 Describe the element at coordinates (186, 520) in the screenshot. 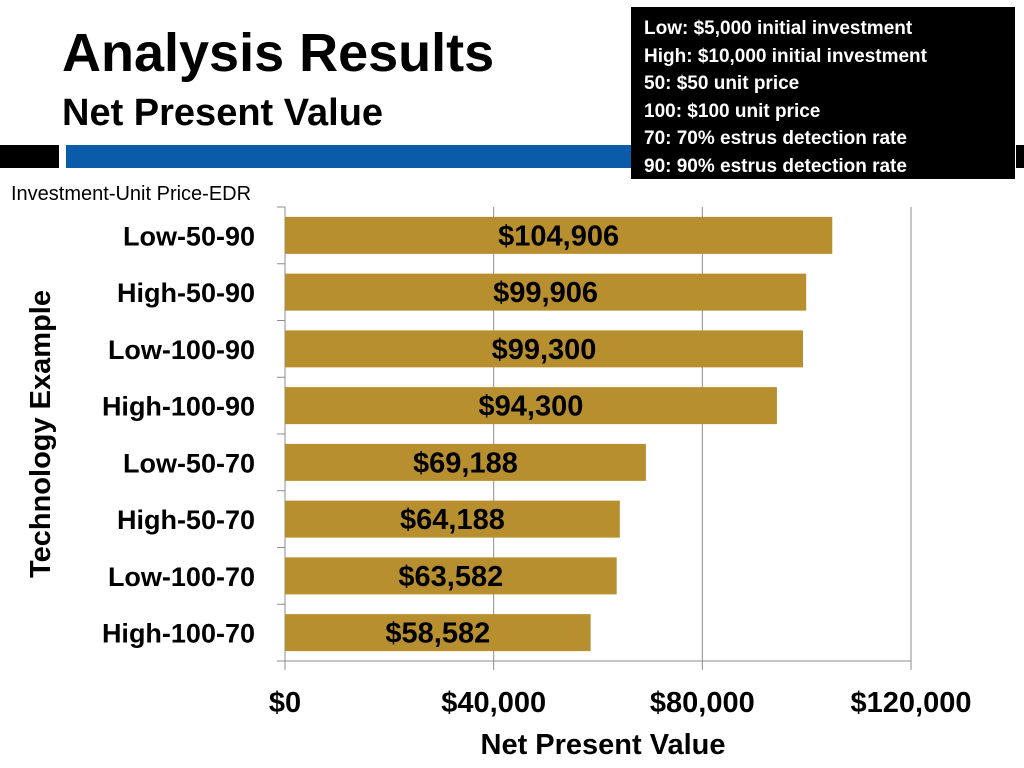

I see `category-label-high-50-70: High-50-70` at that location.